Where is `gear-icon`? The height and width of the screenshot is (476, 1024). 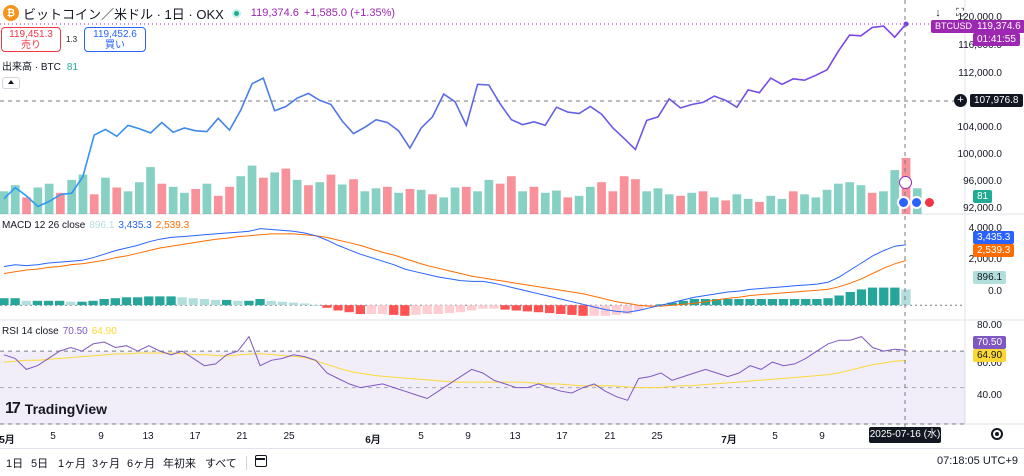
gear-icon is located at coordinates (997, 434).